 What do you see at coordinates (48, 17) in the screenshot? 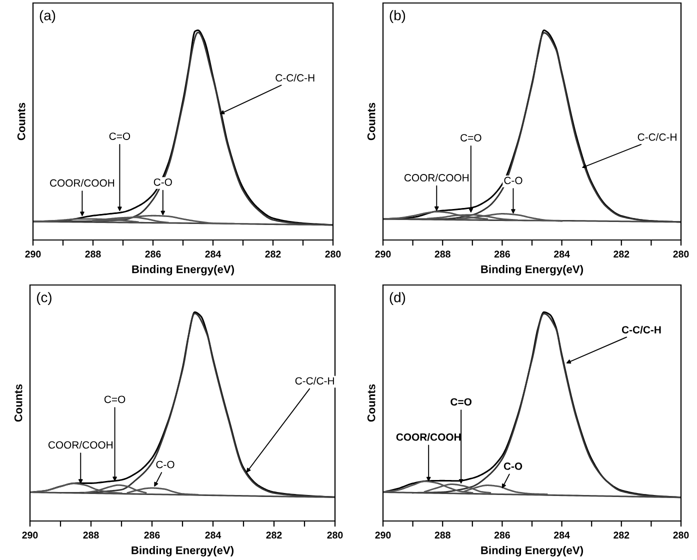
I see `chart-title: (a)` at bounding box center [48, 17].